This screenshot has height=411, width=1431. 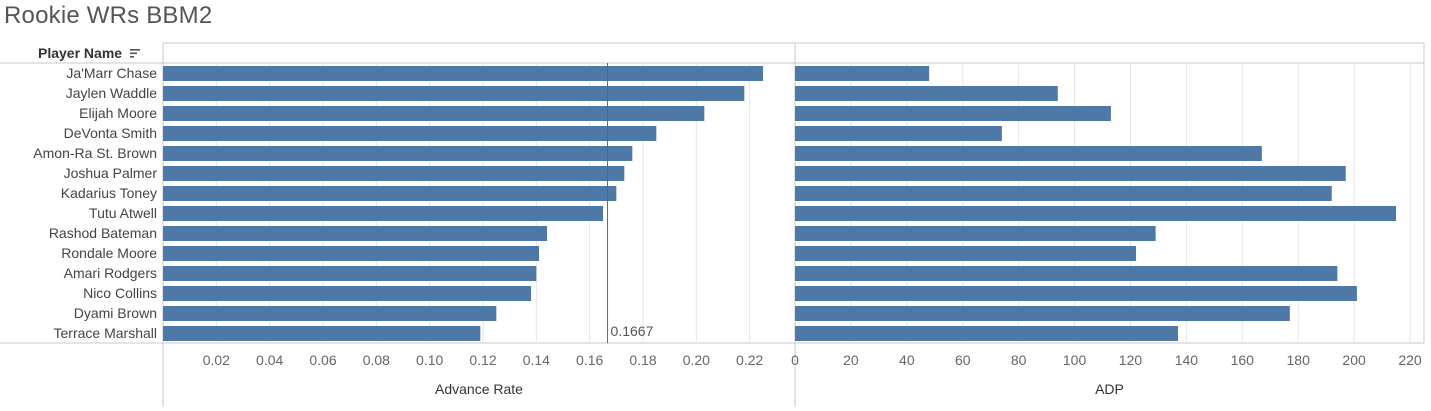 I want to click on tick-label: 120, so click(x=1131, y=360).